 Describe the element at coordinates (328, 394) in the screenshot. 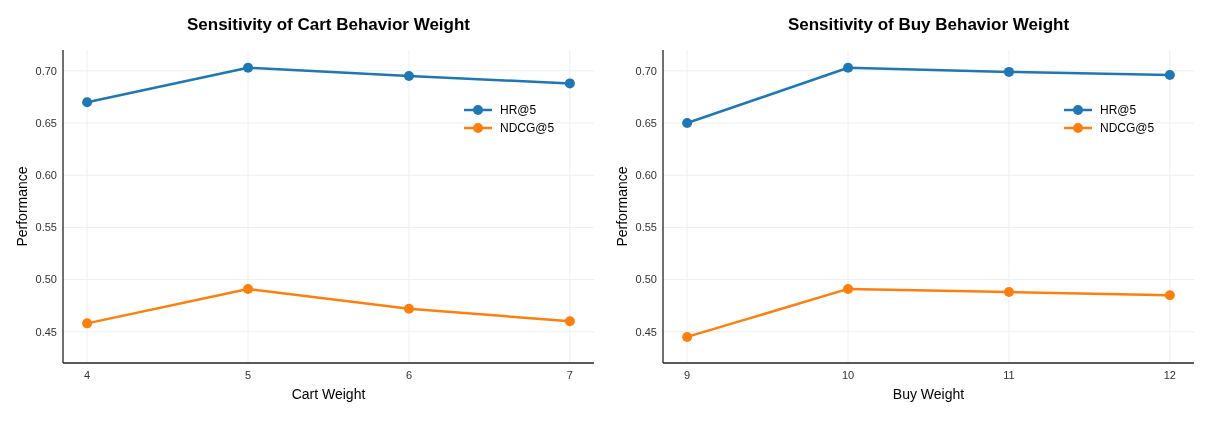

I see `x-axis-title: Cart Weight` at that location.